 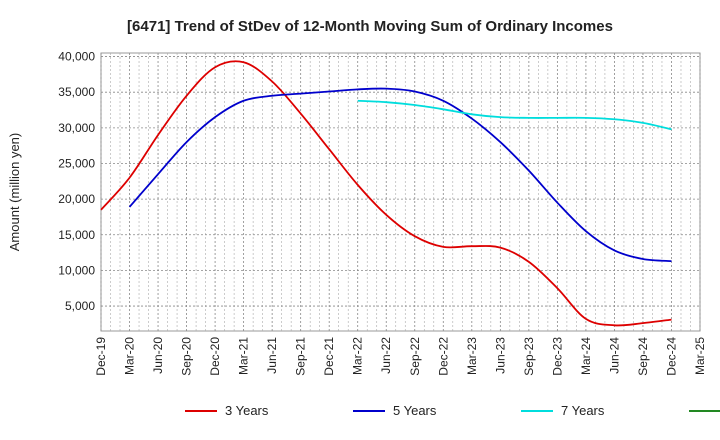 I want to click on x-tick-label: Jun-23, so click(x=500, y=355).